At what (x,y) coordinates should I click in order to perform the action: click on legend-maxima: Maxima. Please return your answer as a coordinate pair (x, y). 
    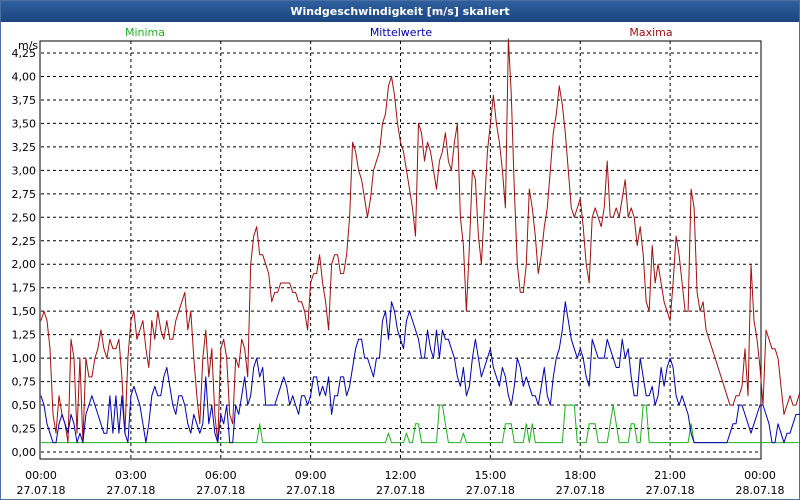
    Looking at the image, I should click on (650, 32).